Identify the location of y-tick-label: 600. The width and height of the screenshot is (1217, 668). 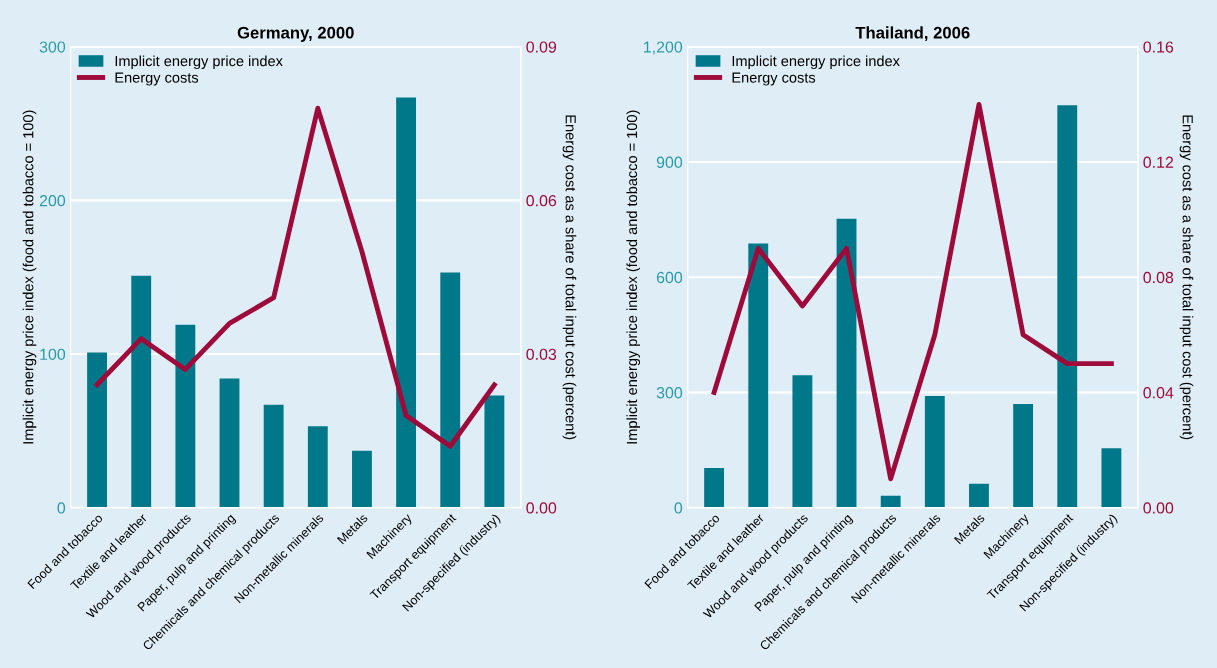
(669, 277).